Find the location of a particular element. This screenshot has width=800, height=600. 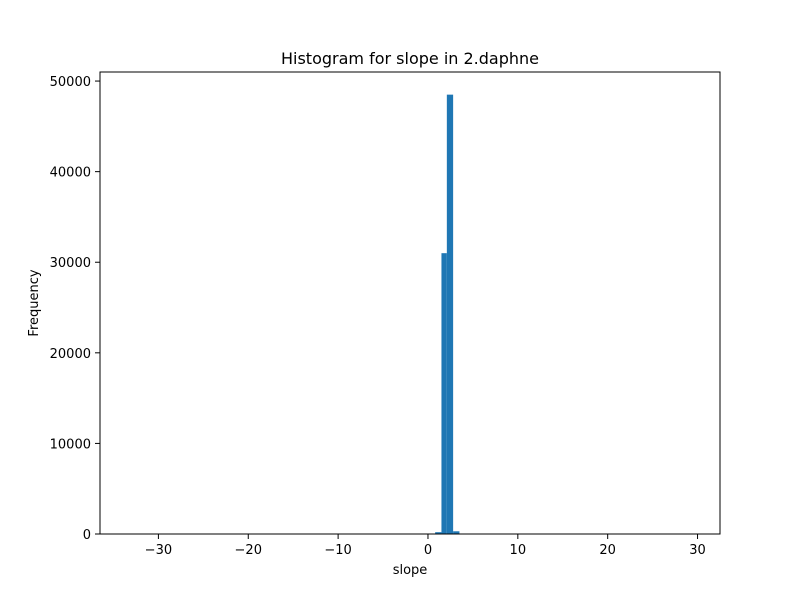

x-tick-label: 10 is located at coordinates (518, 550).